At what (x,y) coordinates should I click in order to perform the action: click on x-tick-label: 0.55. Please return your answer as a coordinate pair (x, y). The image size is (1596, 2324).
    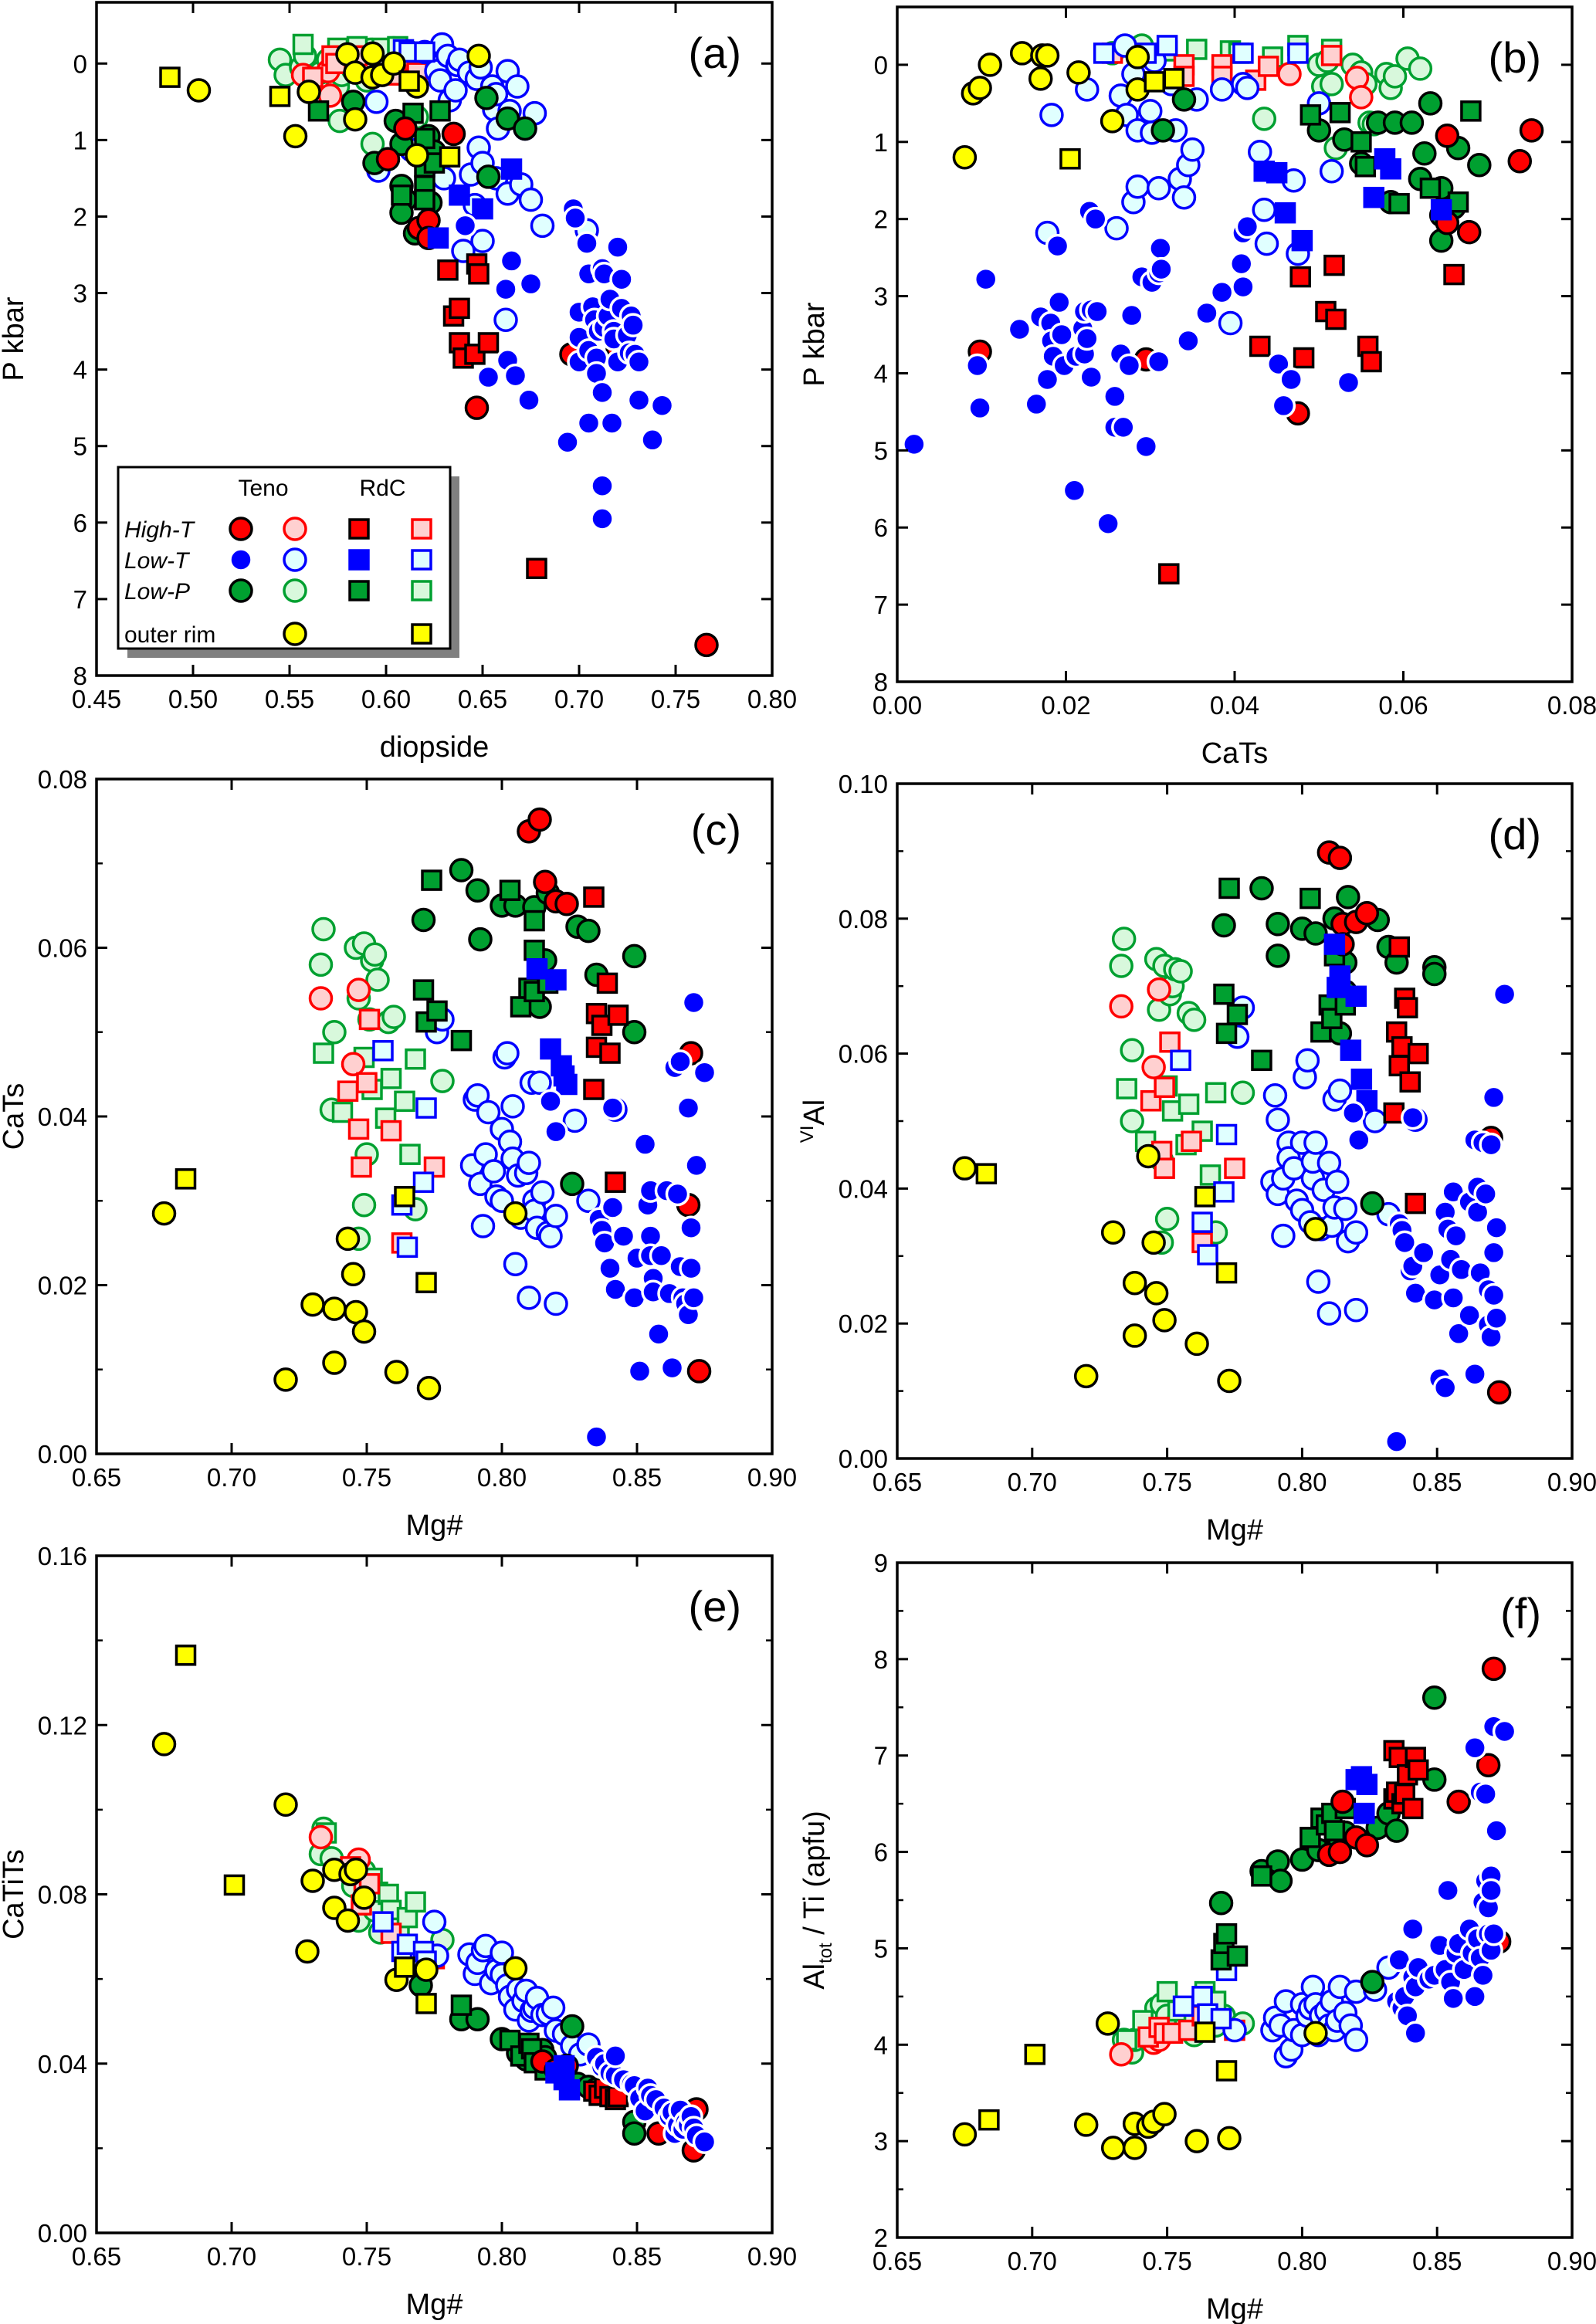
    Looking at the image, I should click on (289, 699).